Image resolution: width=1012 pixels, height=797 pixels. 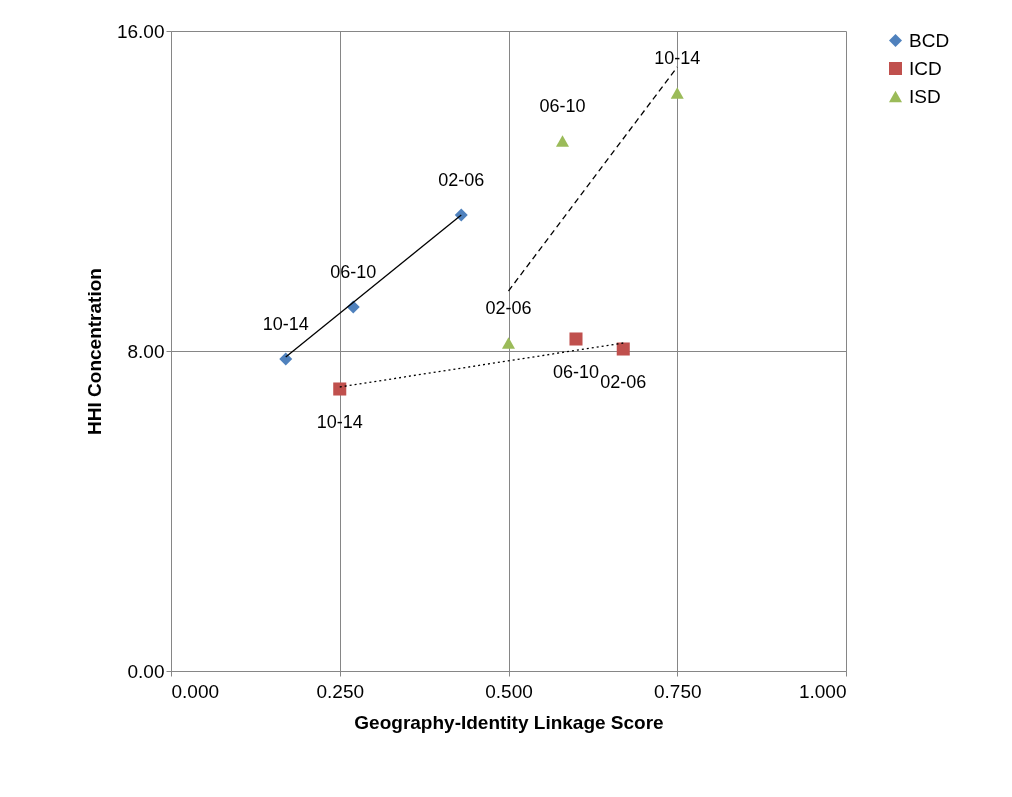 What do you see at coordinates (509, 691) in the screenshot?
I see `x-tick-label: 0.500` at bounding box center [509, 691].